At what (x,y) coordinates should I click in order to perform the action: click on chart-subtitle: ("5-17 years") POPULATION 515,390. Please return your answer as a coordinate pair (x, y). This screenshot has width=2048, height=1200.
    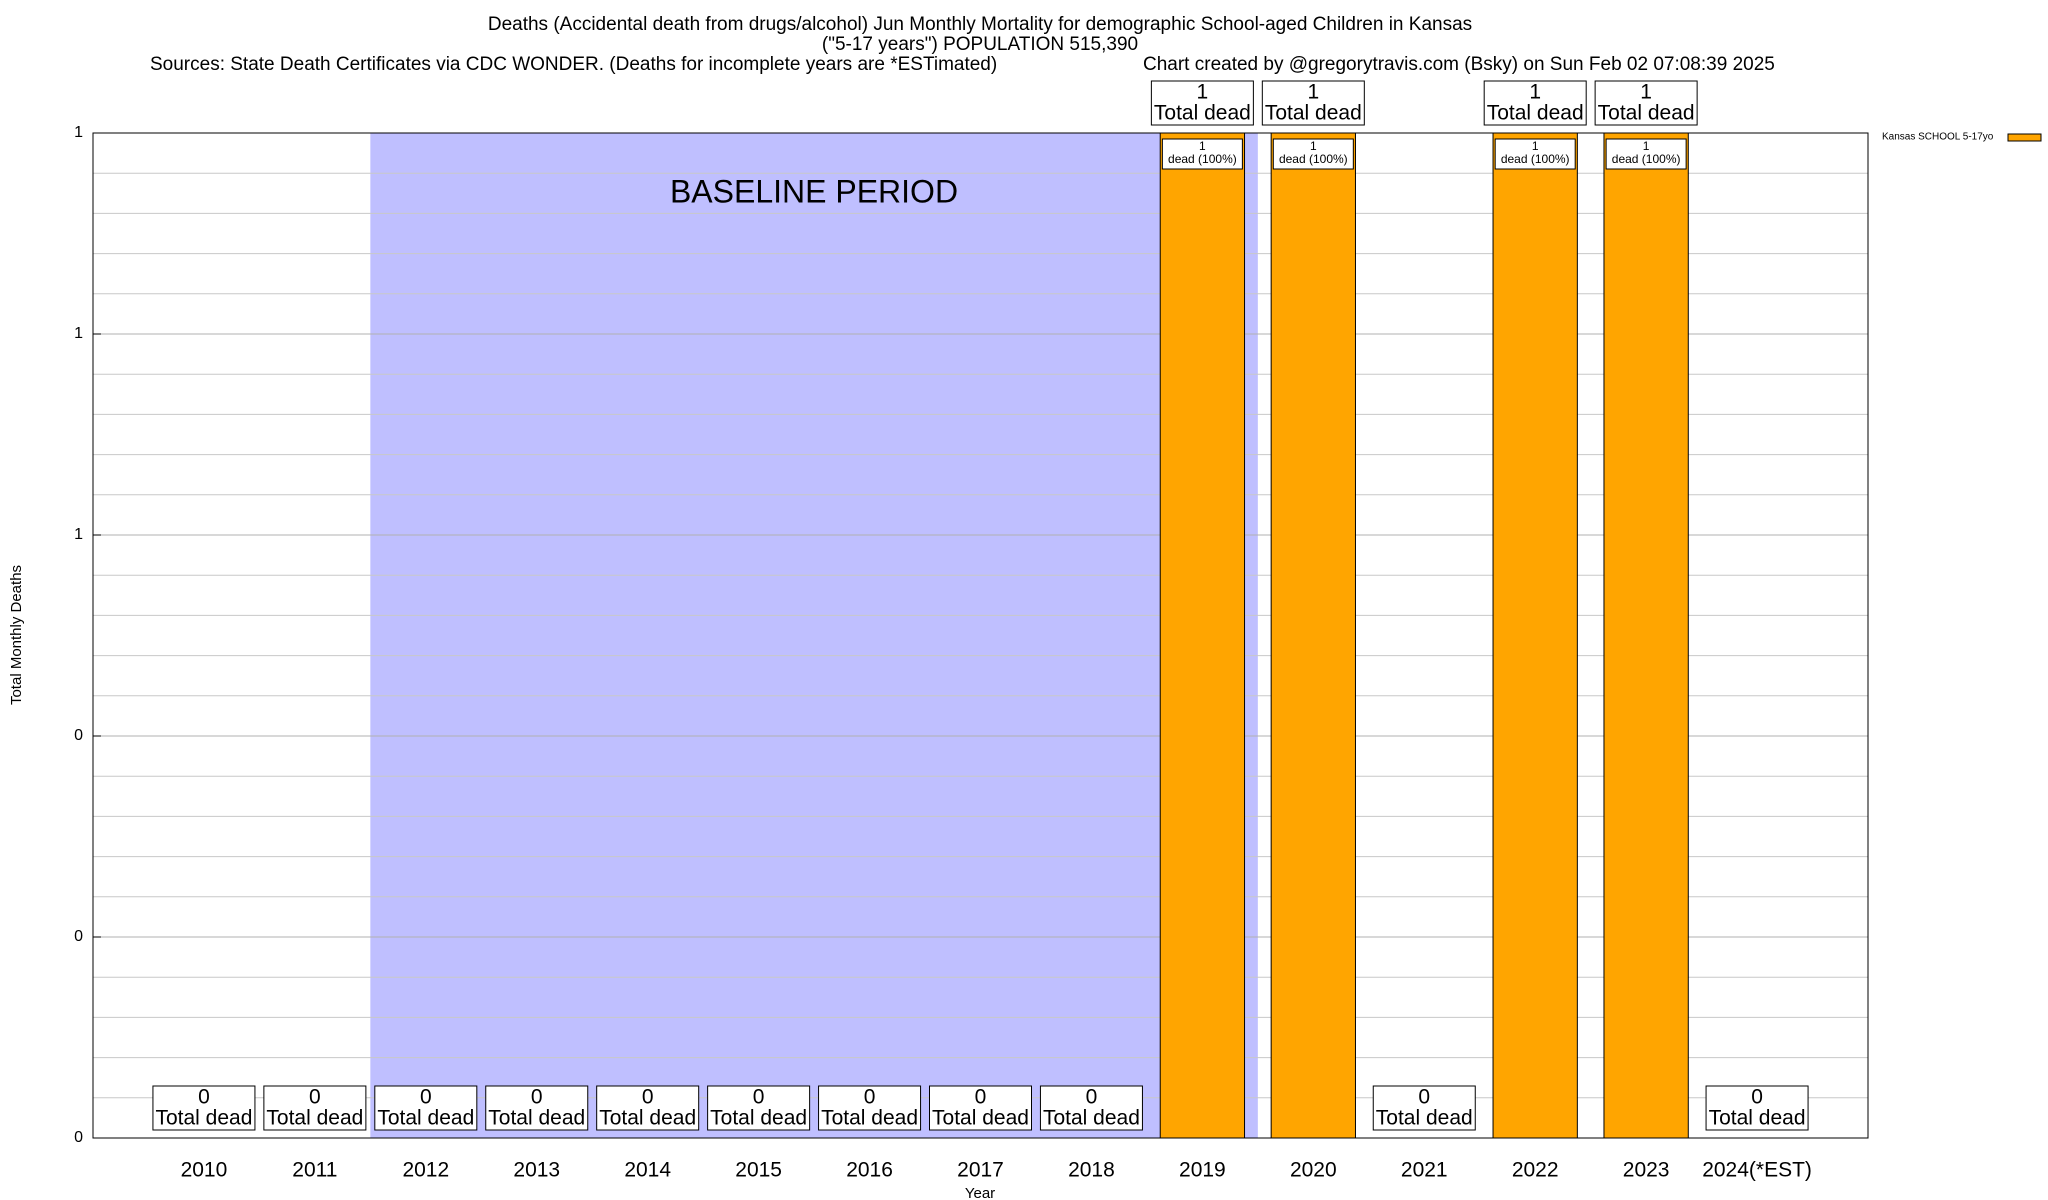
    Looking at the image, I should click on (980, 44).